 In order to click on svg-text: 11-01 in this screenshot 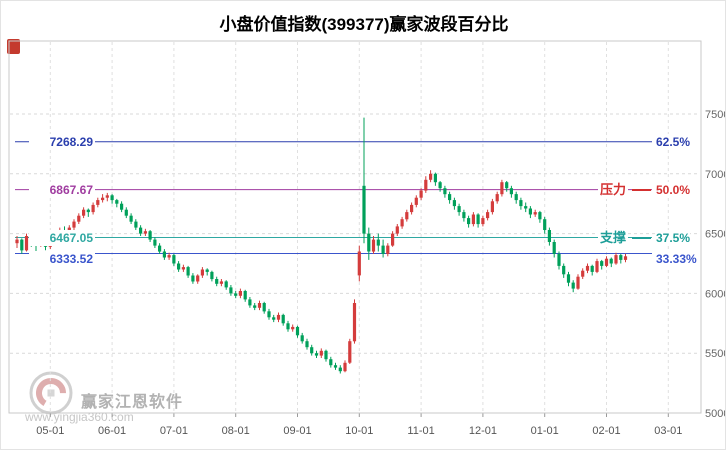, I will do `click(420, 431)`.